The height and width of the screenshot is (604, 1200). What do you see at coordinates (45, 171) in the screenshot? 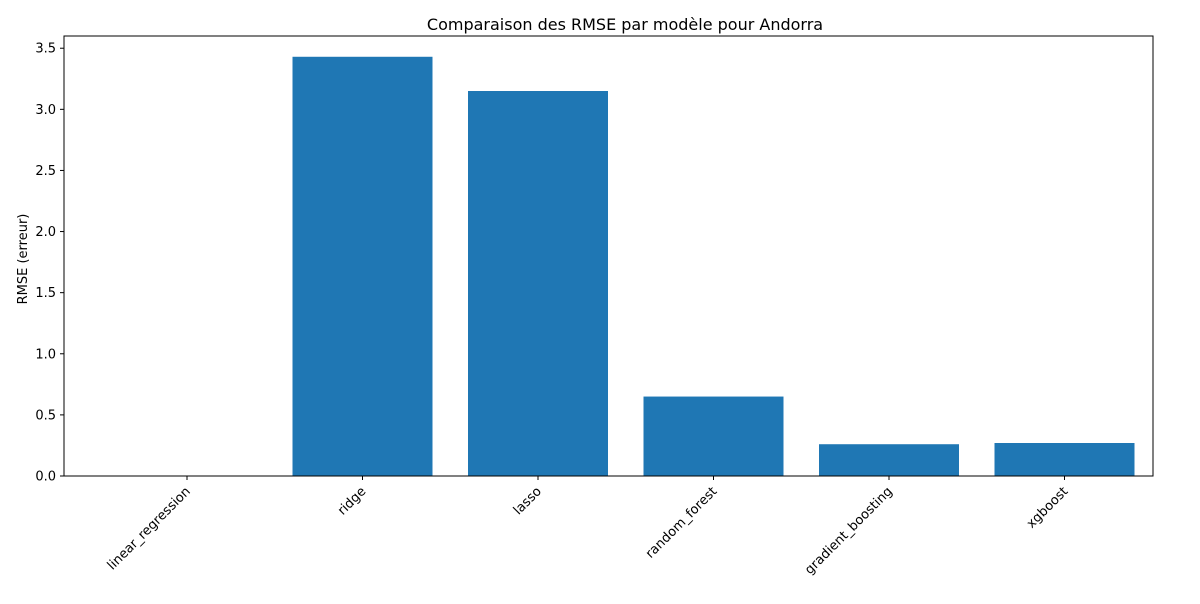
I see `y-tick-label: 2.5` at bounding box center [45, 171].